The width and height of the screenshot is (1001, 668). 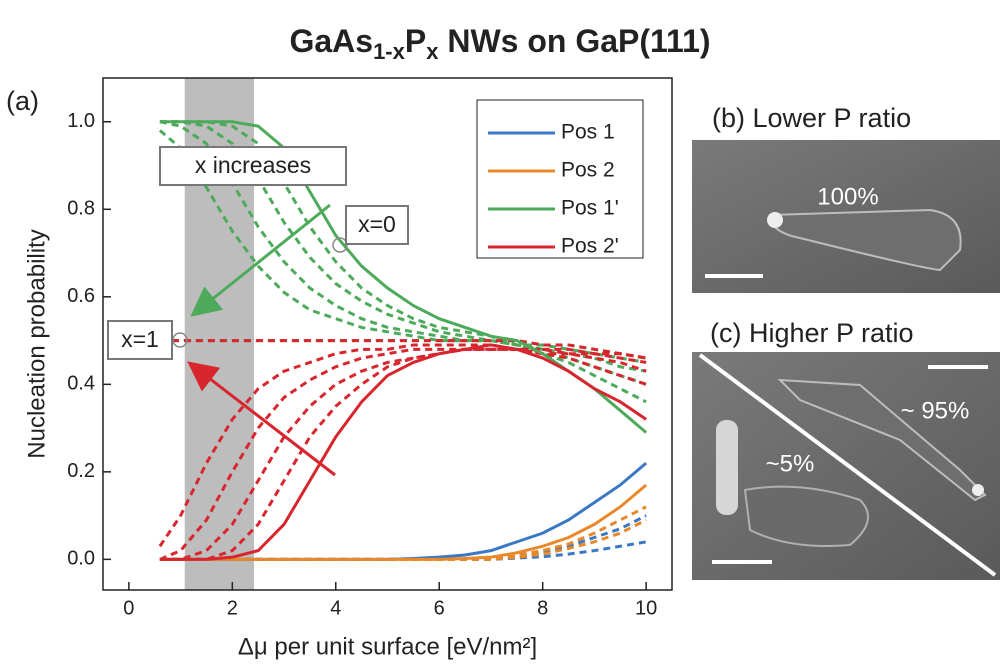 I want to click on sem-annotation: 100%, so click(x=847, y=196).